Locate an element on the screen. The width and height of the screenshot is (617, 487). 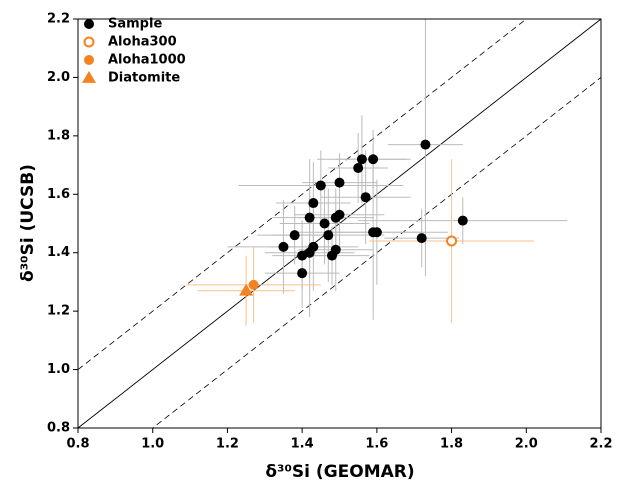
x-tick-label: 1.8 is located at coordinates (451, 444).